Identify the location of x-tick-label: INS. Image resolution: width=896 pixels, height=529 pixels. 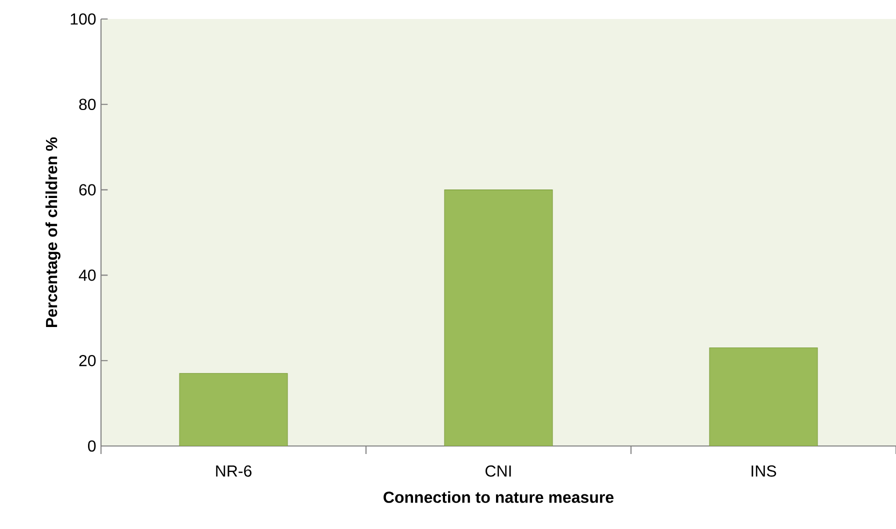
(764, 471).